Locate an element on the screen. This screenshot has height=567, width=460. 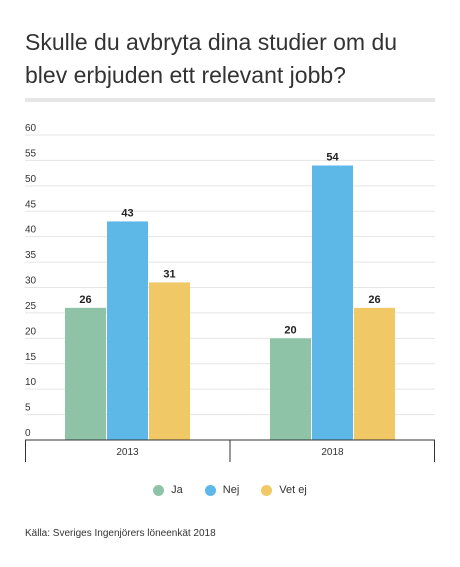
data-label: 43 is located at coordinates (127, 213).